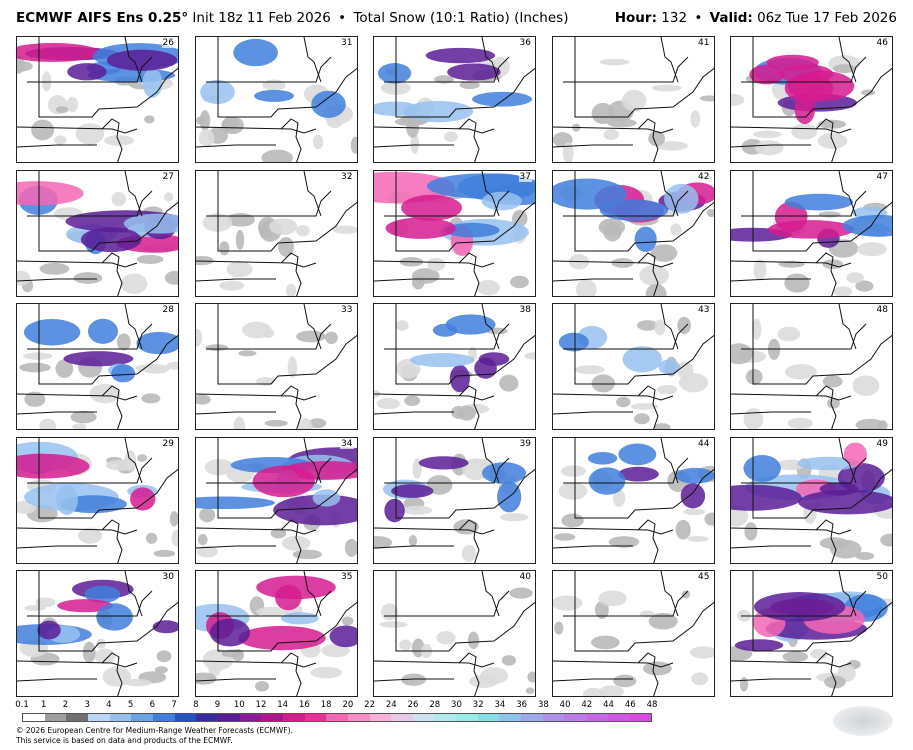 The width and height of the screenshot is (913, 750). Describe the element at coordinates (882, 176) in the screenshot. I see `ensemble-member-number: 47` at that location.